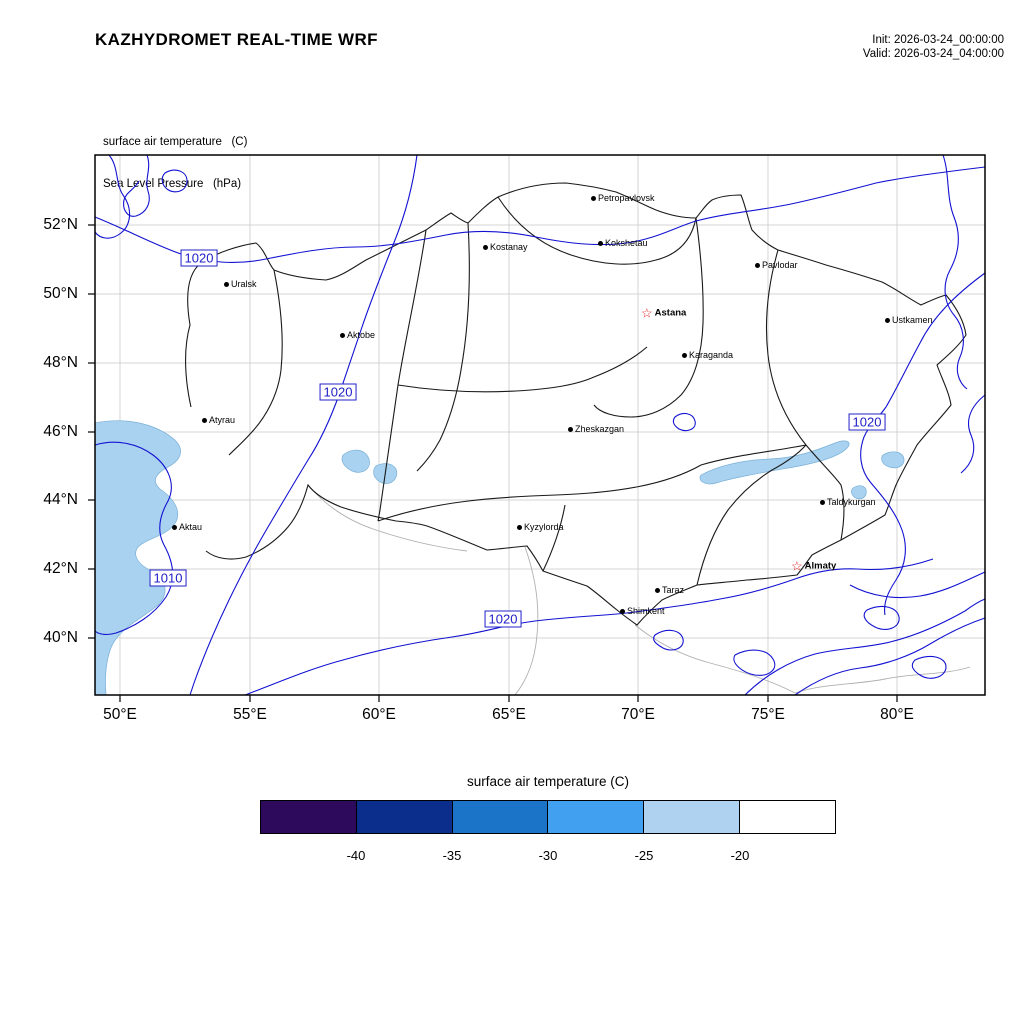  I want to click on city-label: Petropavlovsk, so click(626, 198).